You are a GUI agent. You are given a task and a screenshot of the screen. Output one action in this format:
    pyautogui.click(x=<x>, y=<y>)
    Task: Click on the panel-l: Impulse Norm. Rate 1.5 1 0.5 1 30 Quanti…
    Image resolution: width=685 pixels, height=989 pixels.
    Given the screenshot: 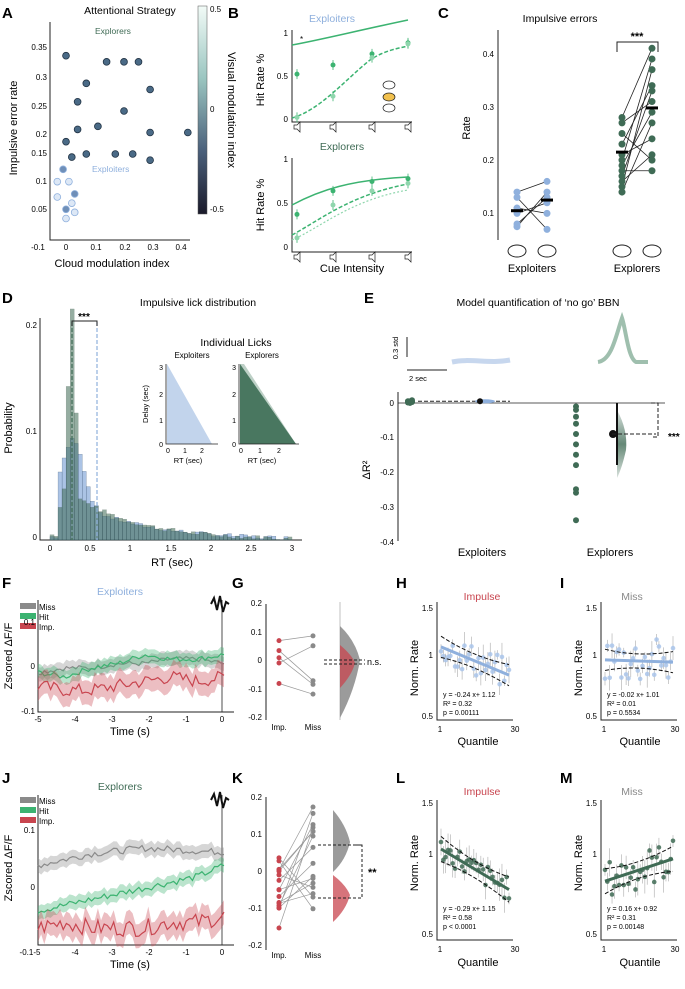 What is the action you would take?
    pyautogui.click(x=464, y=877)
    